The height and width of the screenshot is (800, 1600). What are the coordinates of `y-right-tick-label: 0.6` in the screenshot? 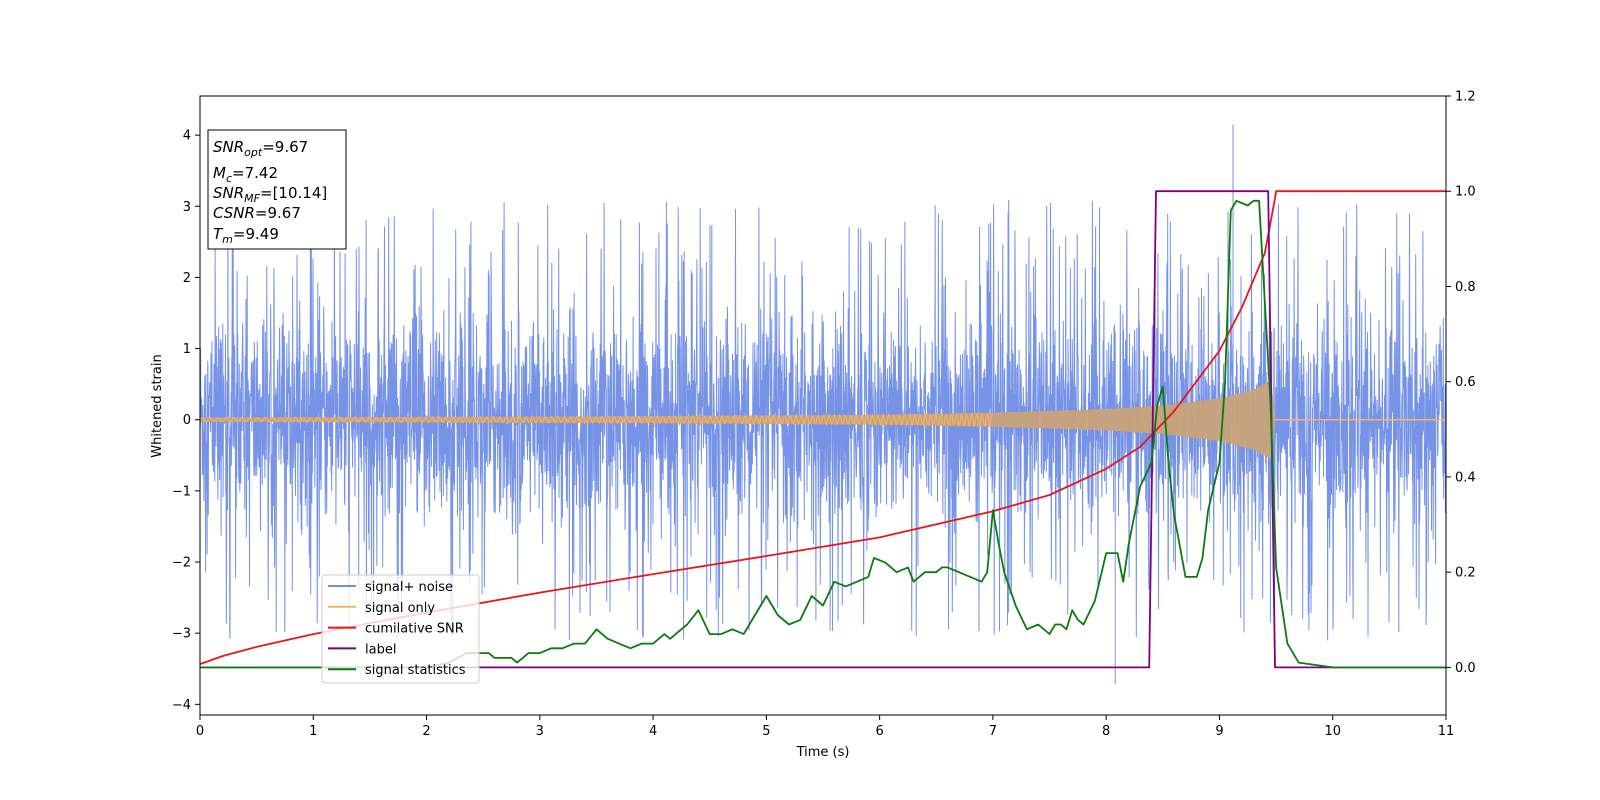 It's located at (1465, 382).